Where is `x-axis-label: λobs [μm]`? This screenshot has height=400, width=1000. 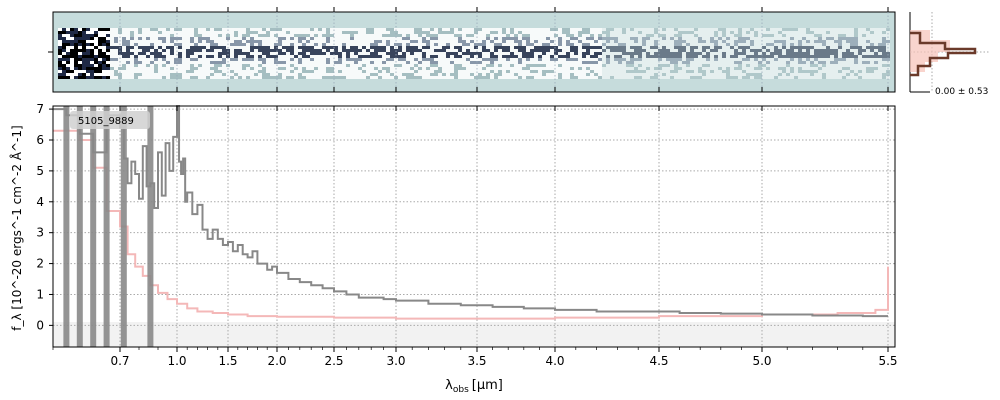 x-axis-label: λobs [μm] is located at coordinates (474, 386).